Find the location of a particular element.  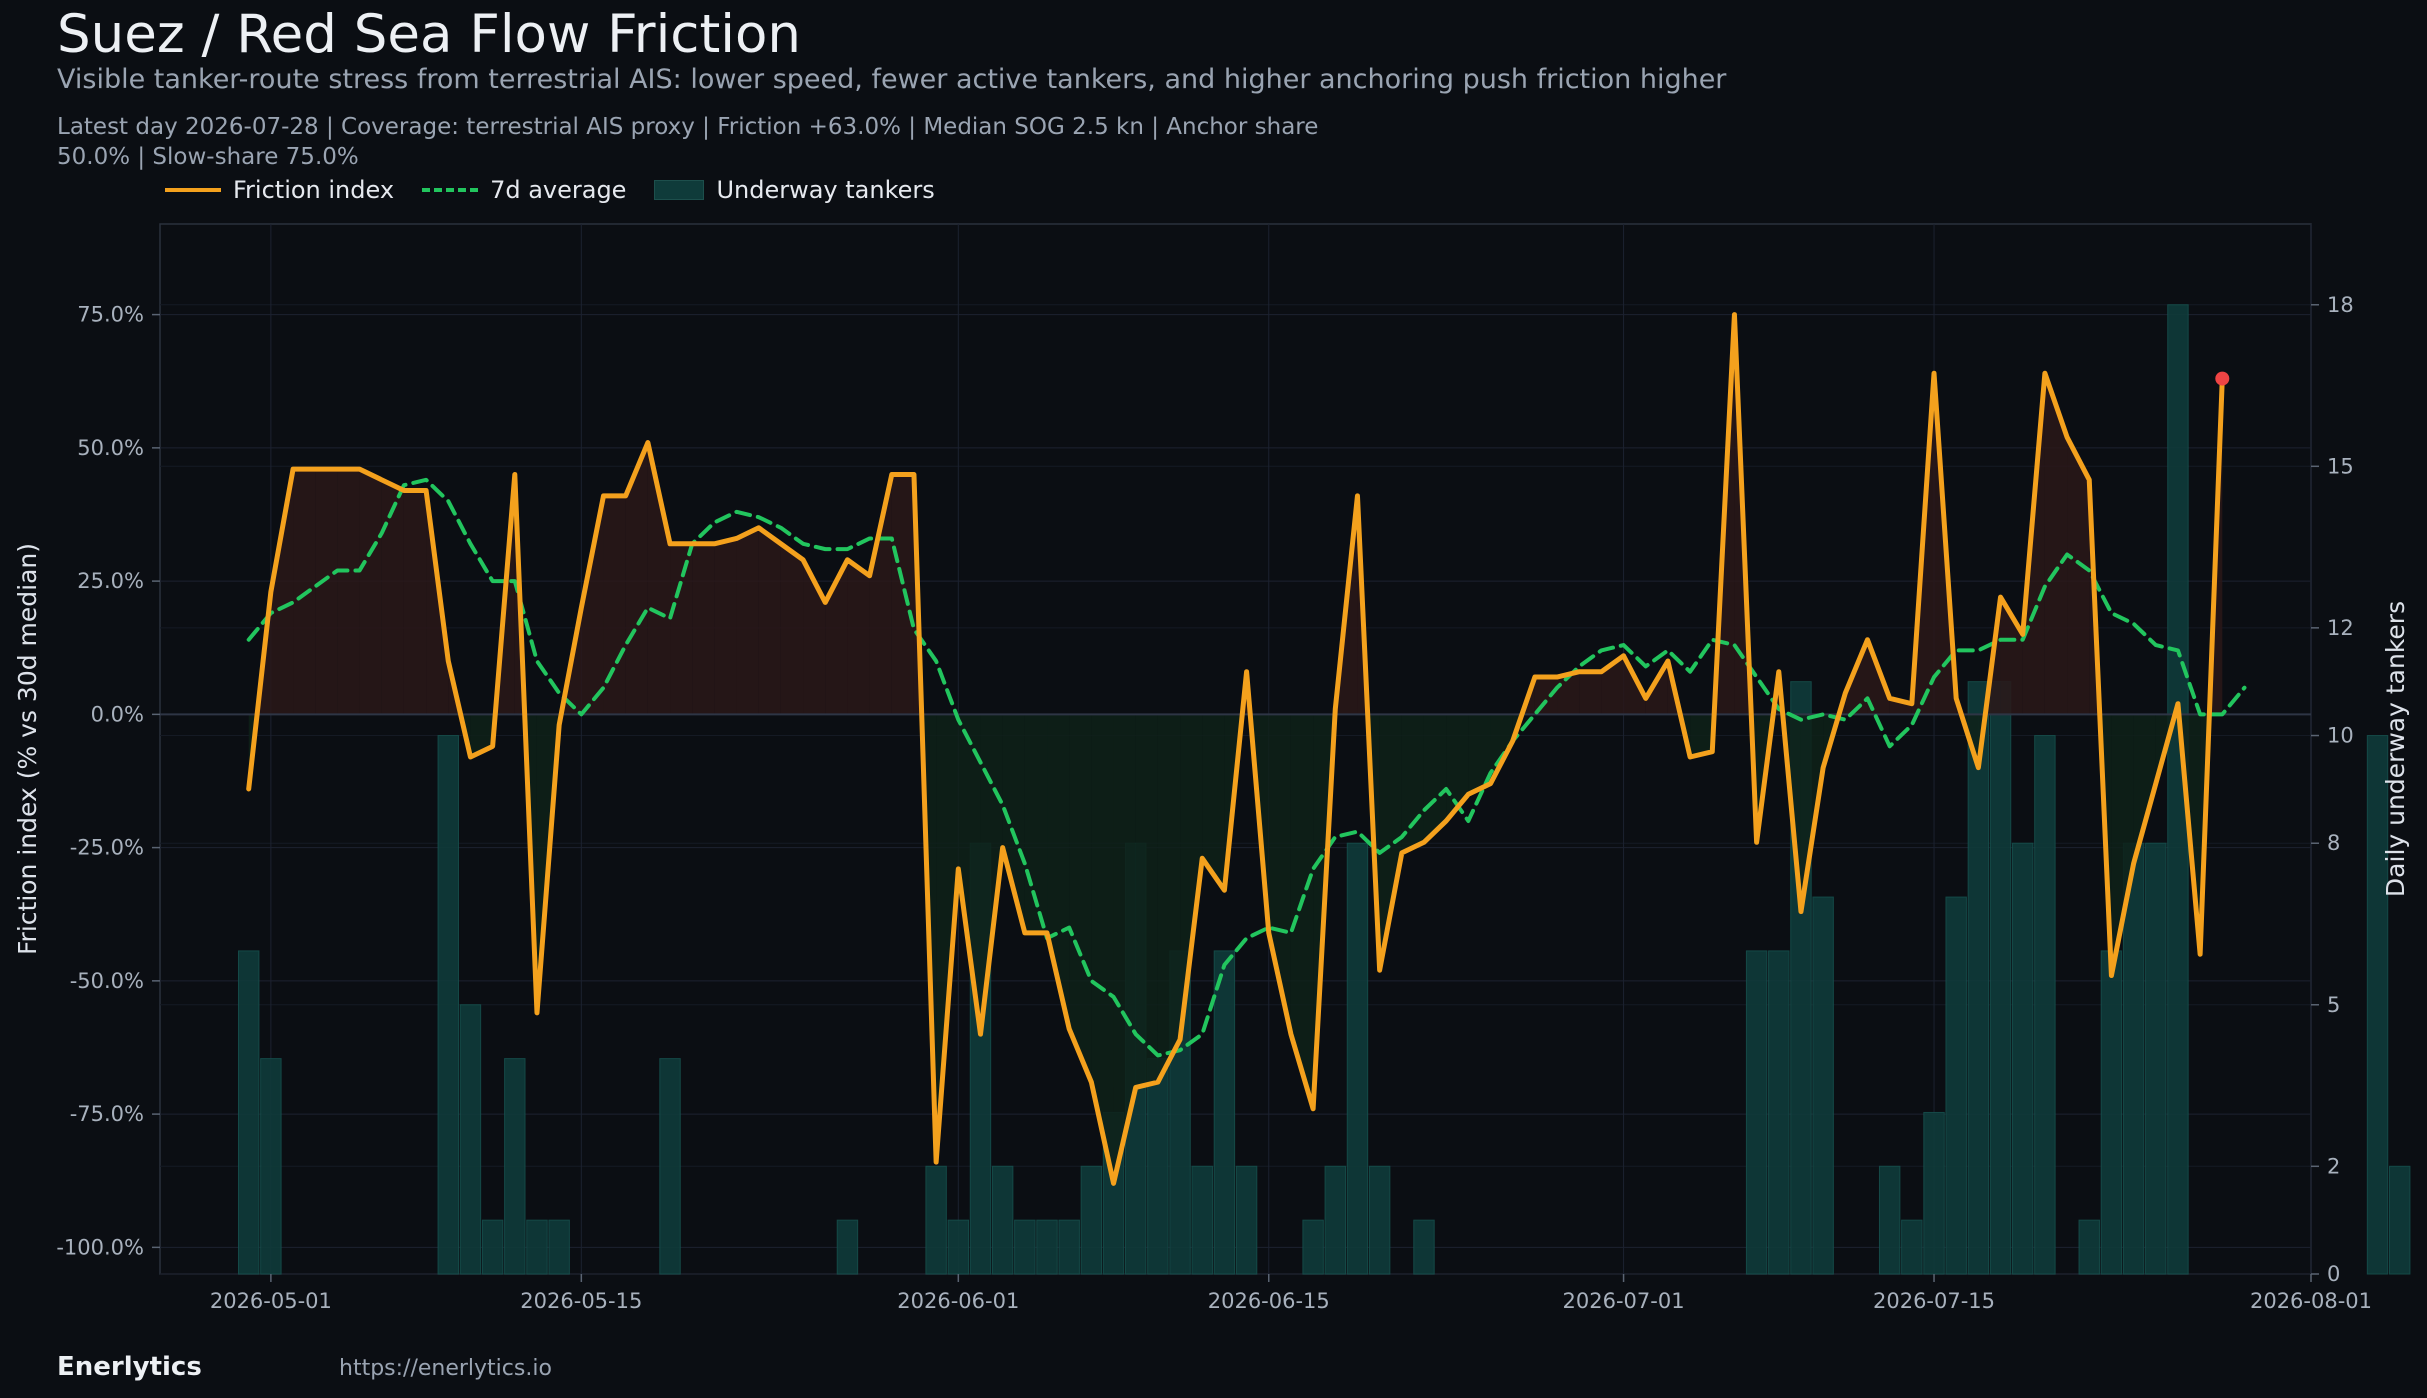

legend-swatch-avg is located at coordinates (450, 190).